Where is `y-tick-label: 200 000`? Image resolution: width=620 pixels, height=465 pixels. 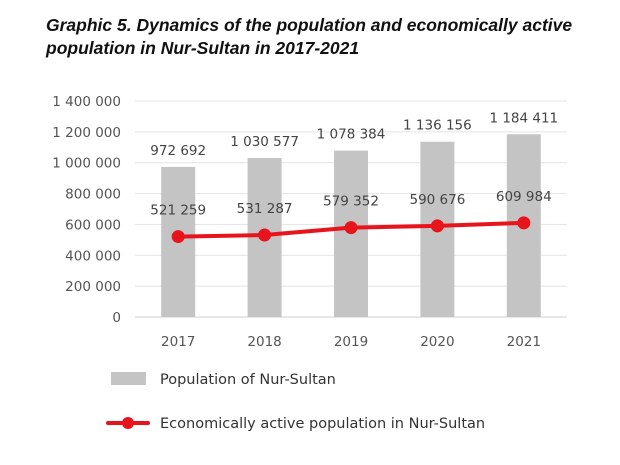
y-tick-label: 200 000 is located at coordinates (93, 287).